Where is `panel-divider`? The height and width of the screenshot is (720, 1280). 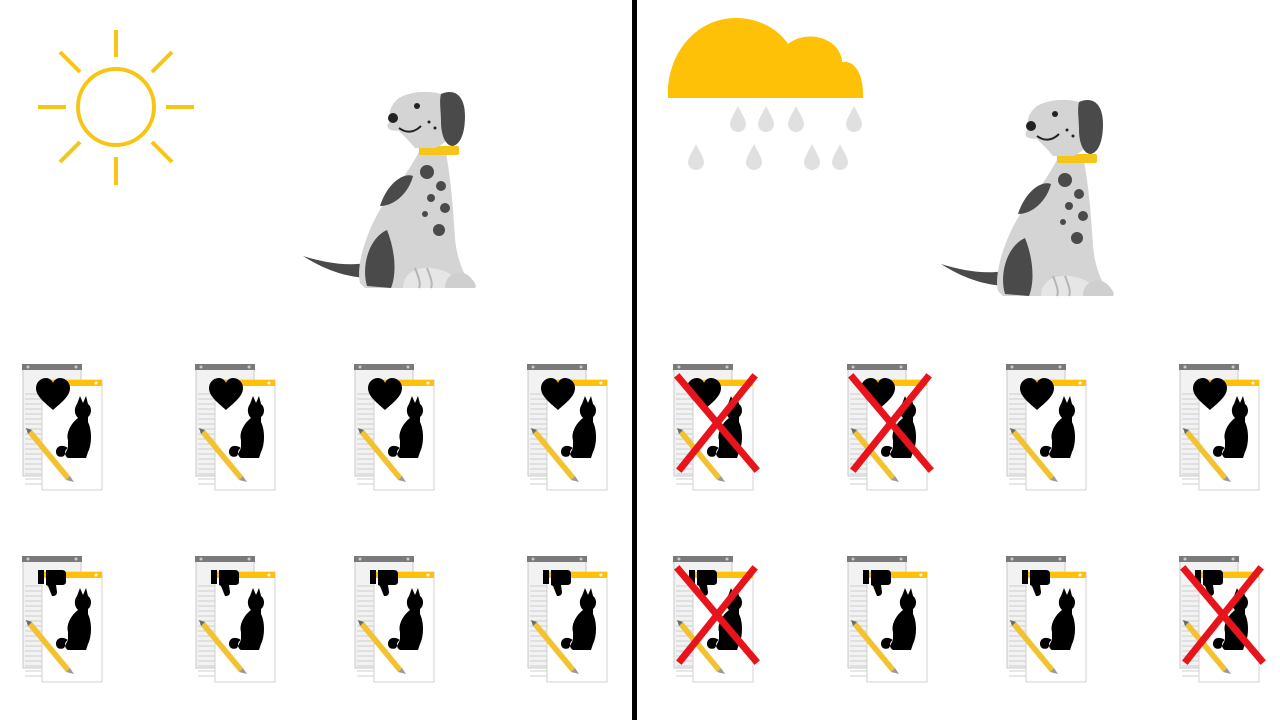 panel-divider is located at coordinates (634, 360).